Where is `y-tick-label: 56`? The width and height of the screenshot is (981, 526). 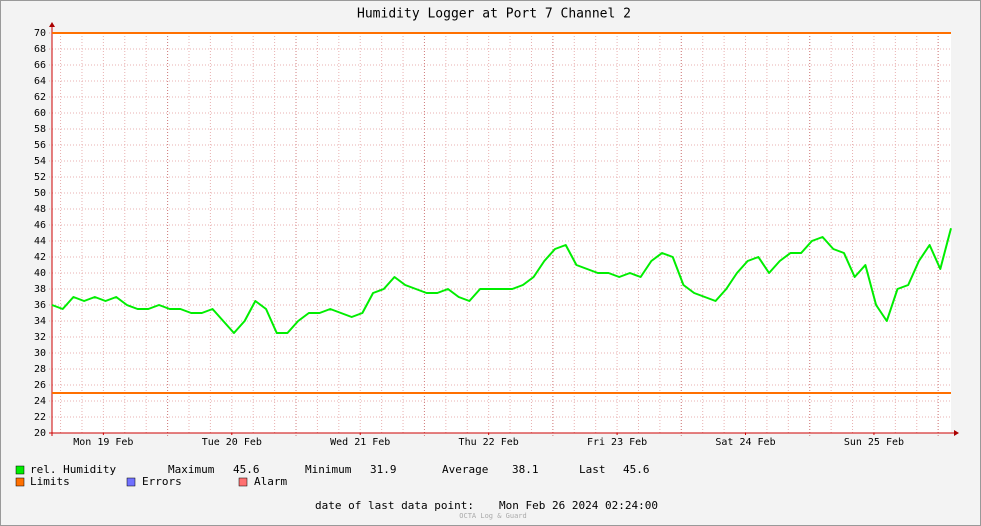 y-tick-label: 56 is located at coordinates (40, 145).